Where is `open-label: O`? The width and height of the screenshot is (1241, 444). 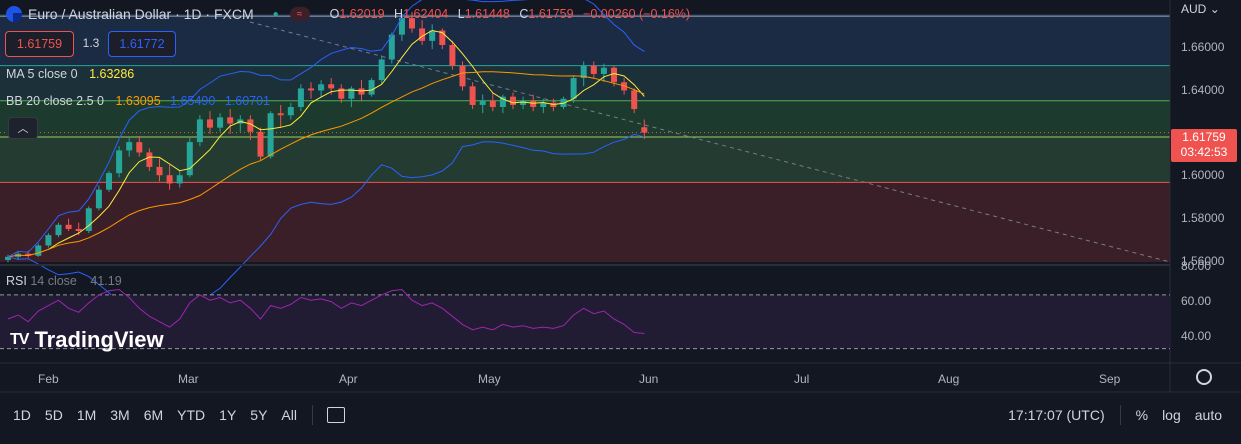 open-label: O is located at coordinates (334, 14).